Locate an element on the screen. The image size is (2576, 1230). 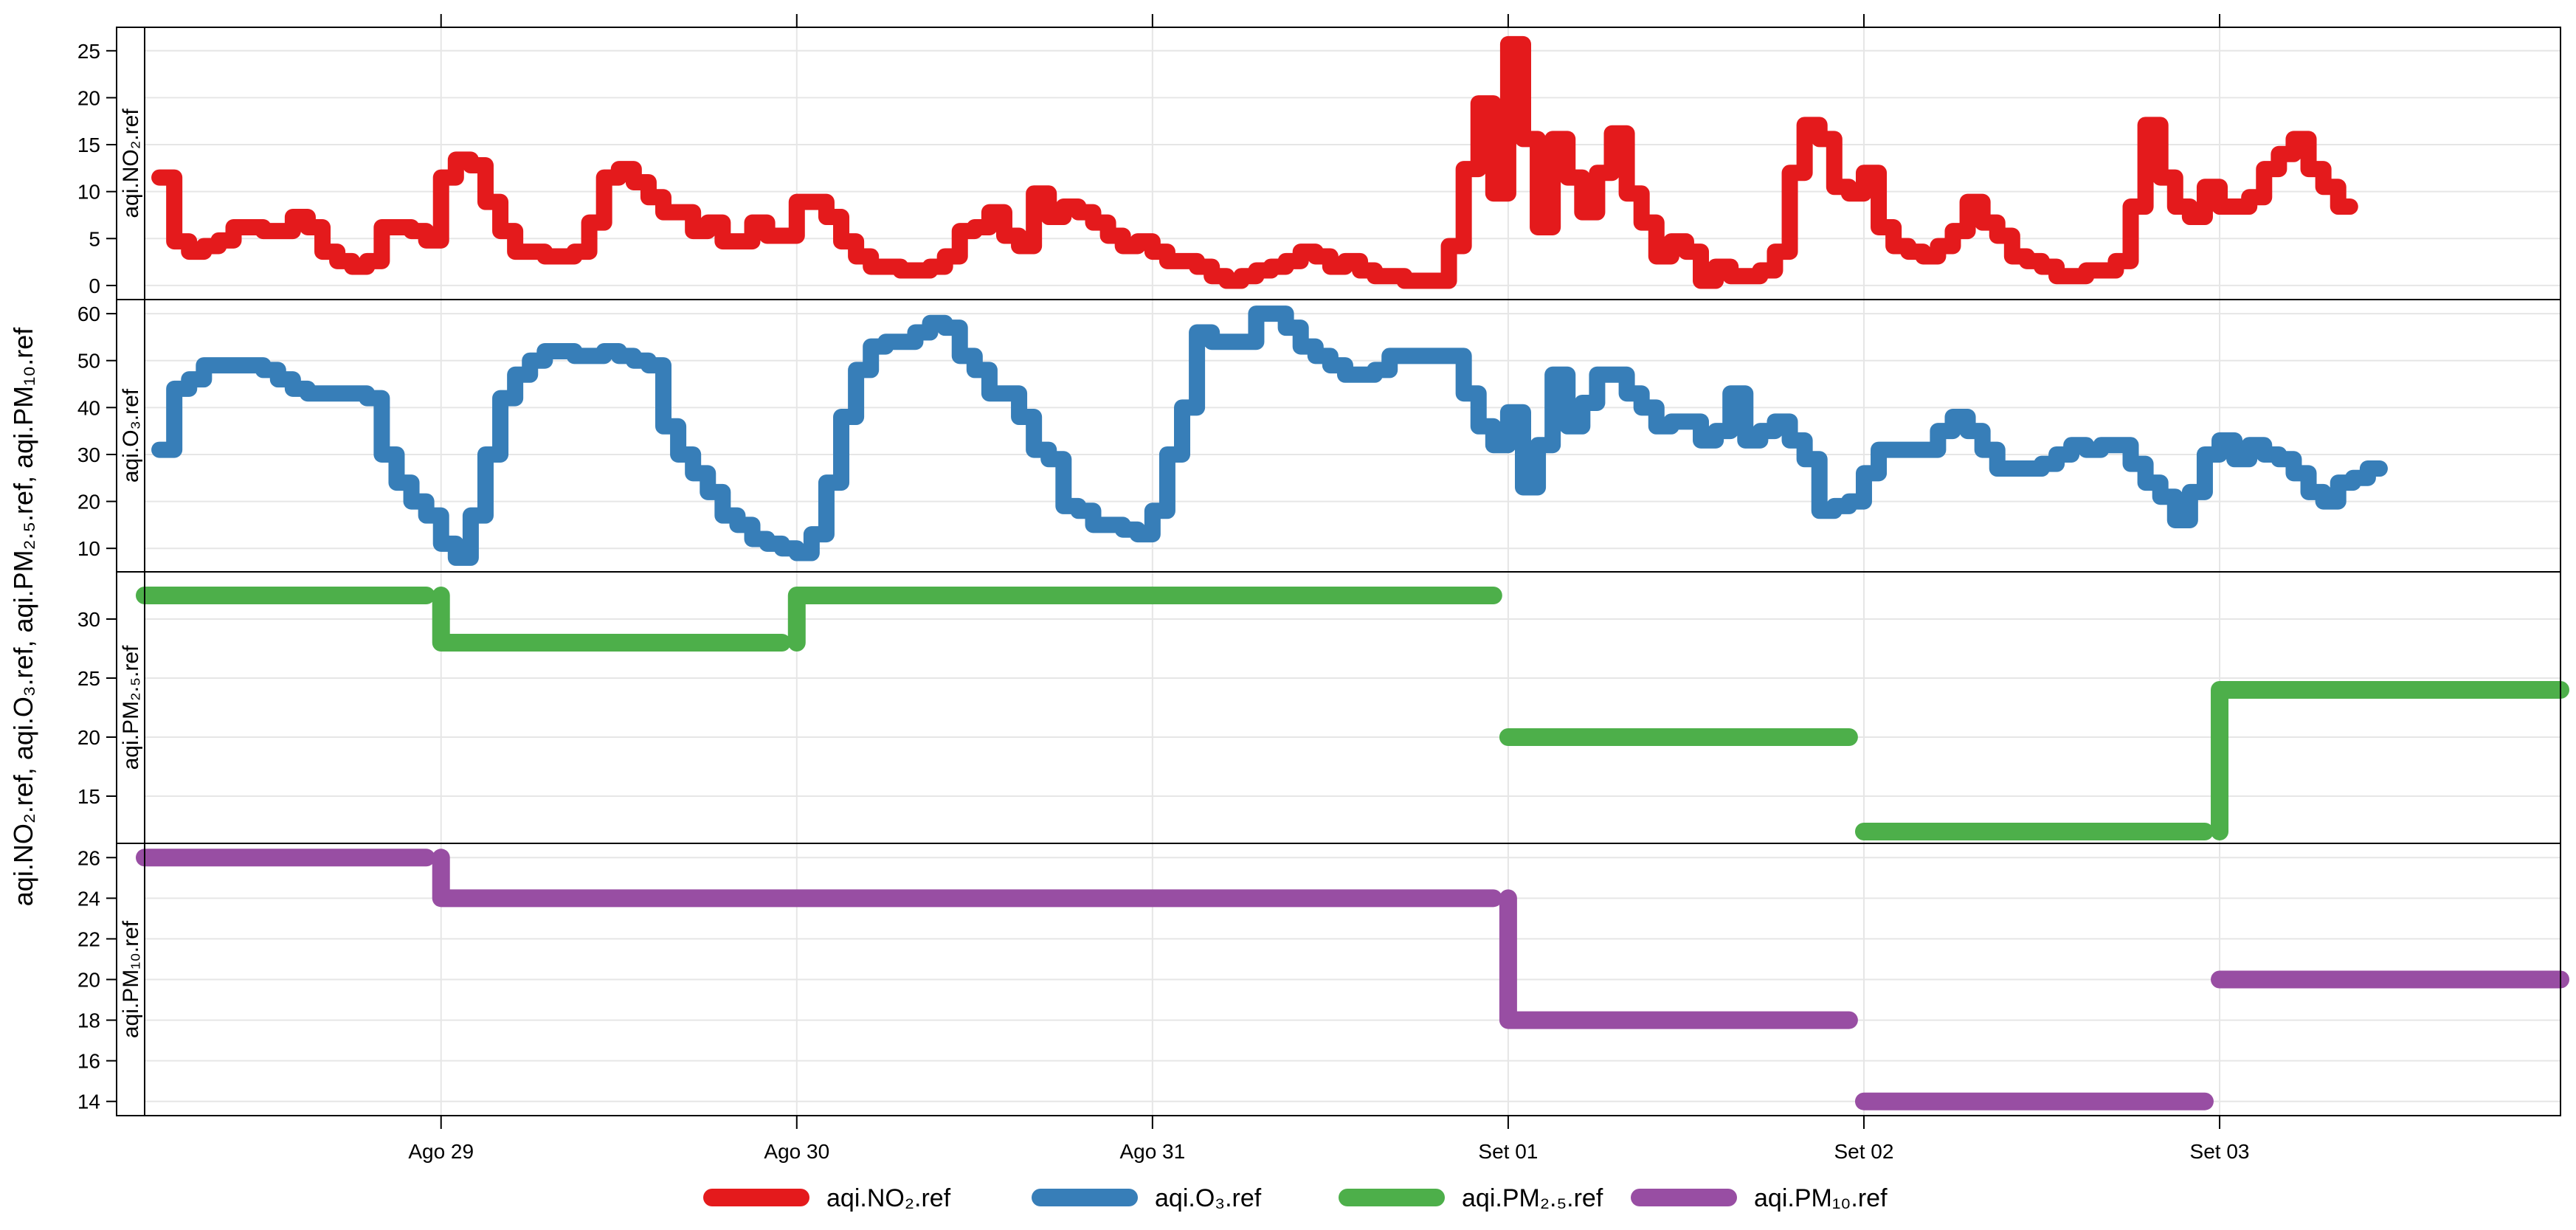
y-tick-label: 24 is located at coordinates (88, 898).